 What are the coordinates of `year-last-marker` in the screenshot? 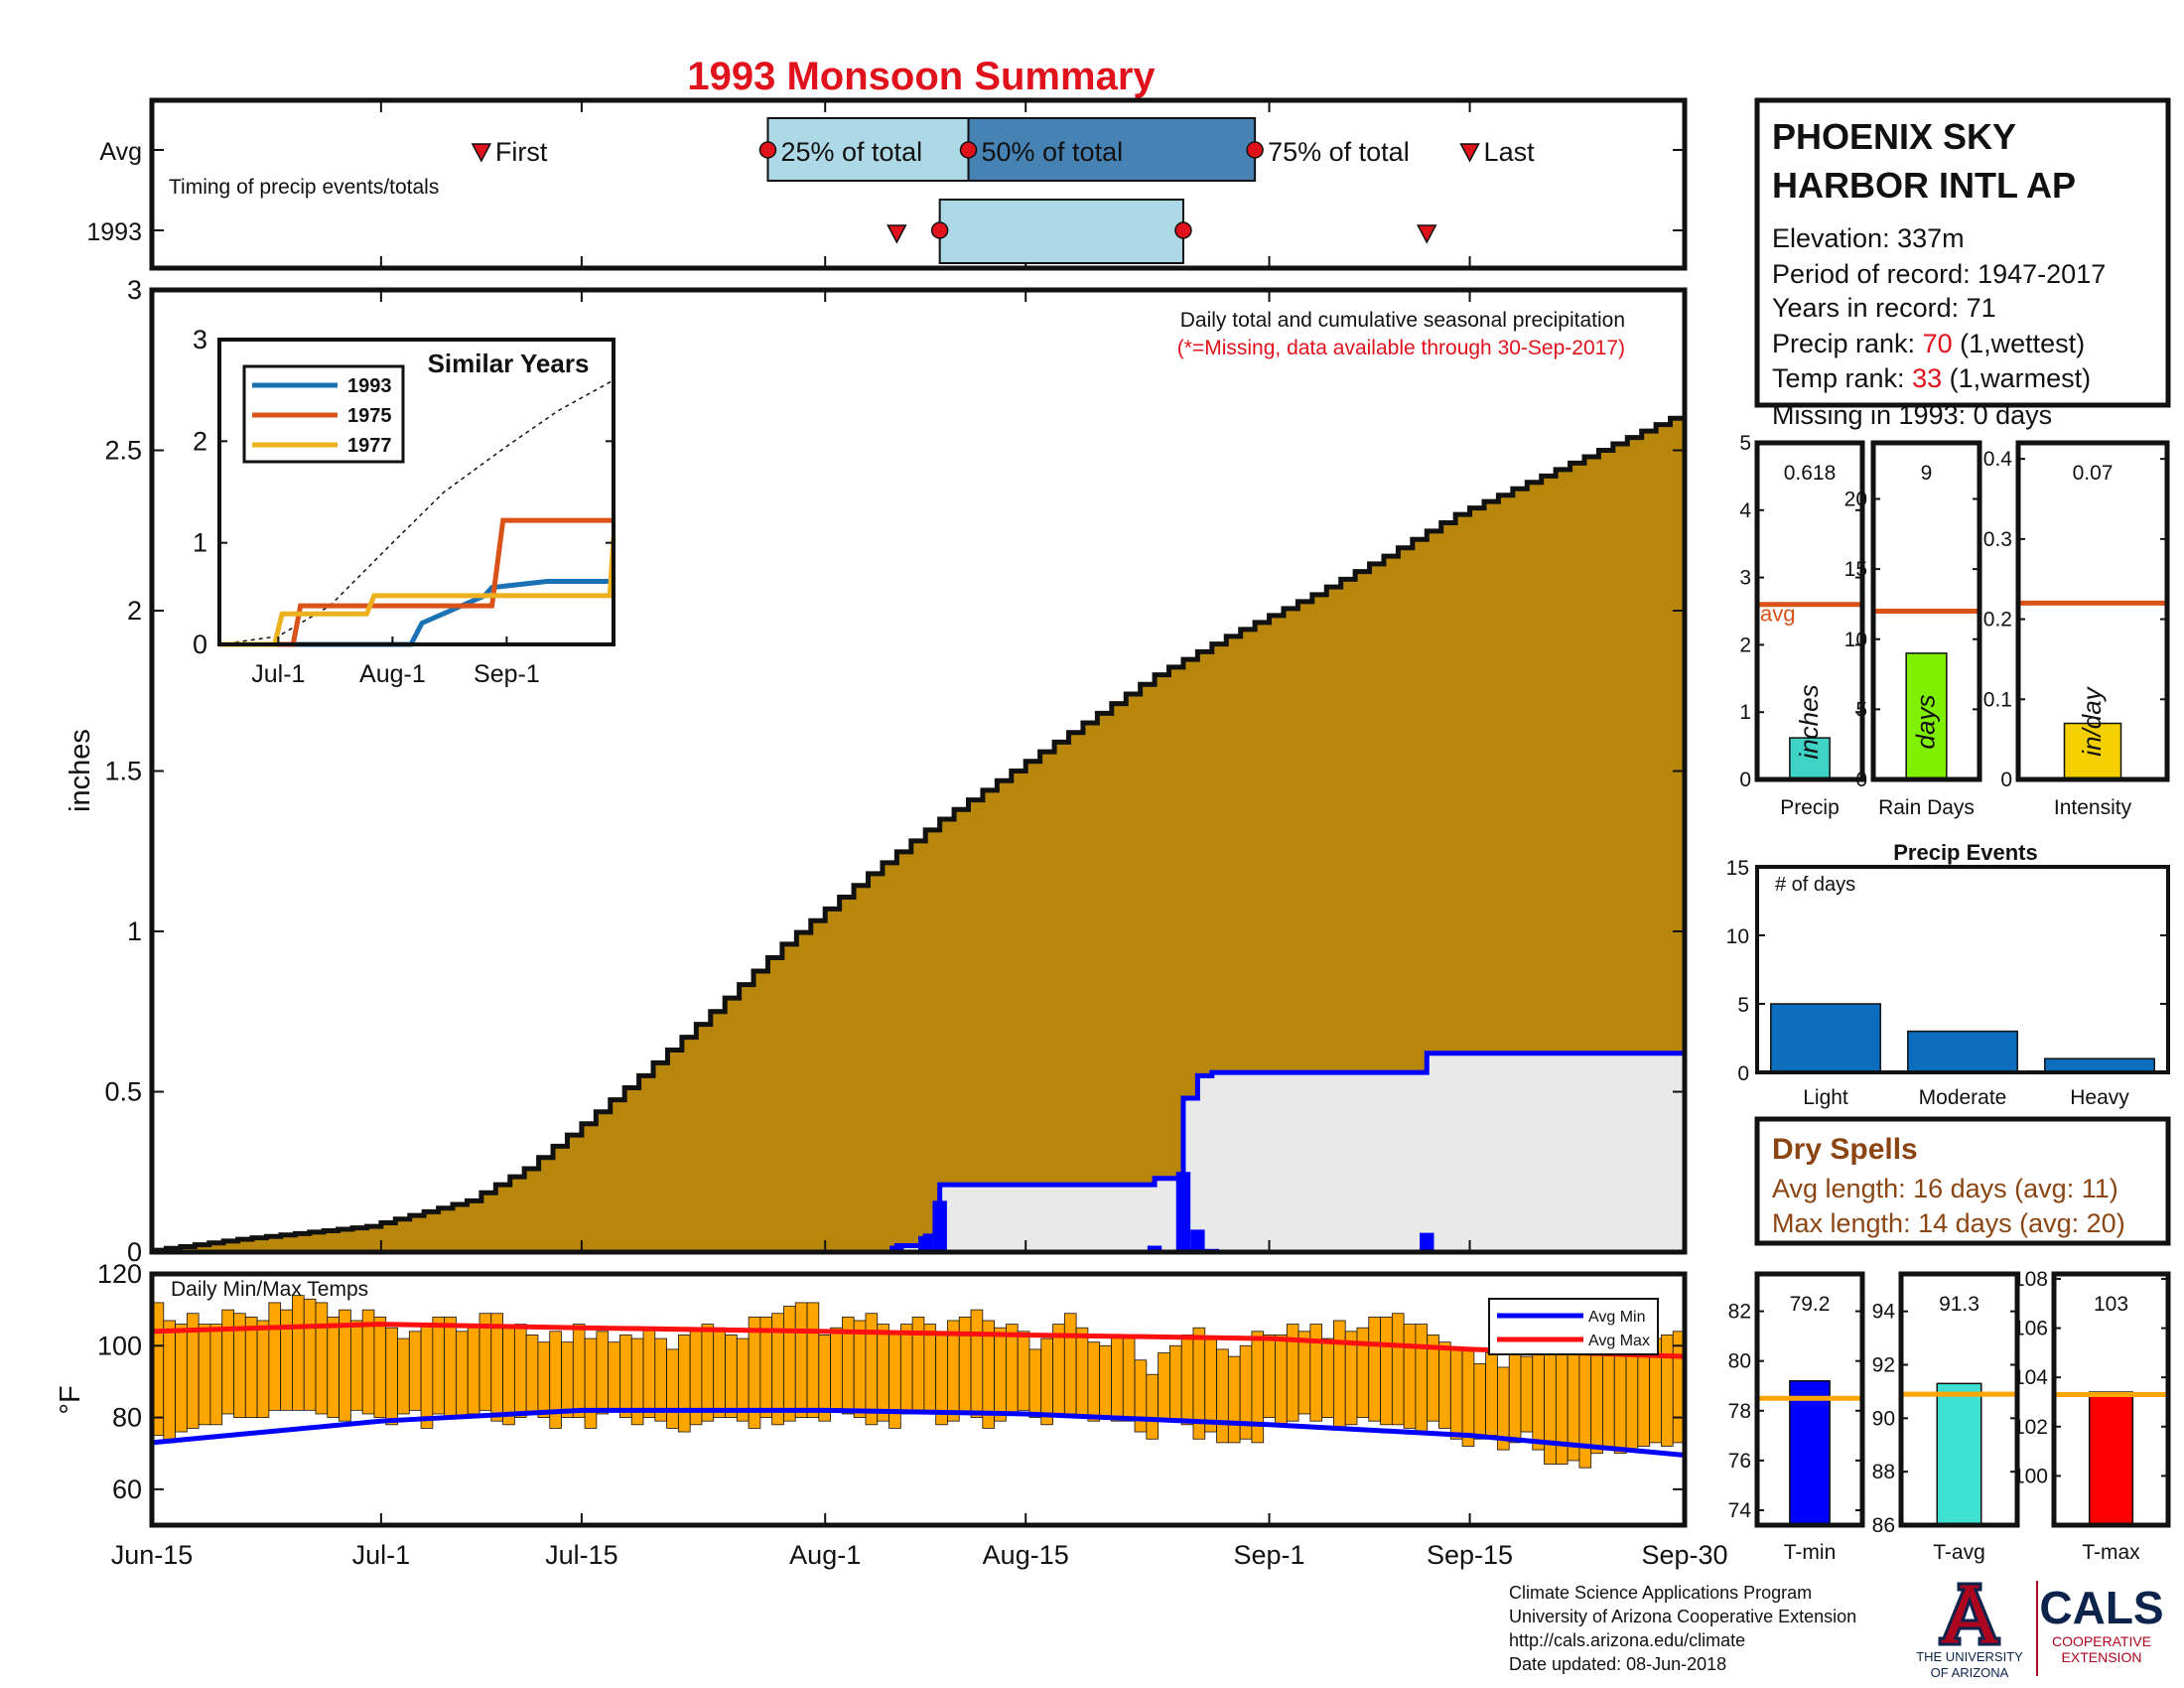 It's located at (1427, 234).